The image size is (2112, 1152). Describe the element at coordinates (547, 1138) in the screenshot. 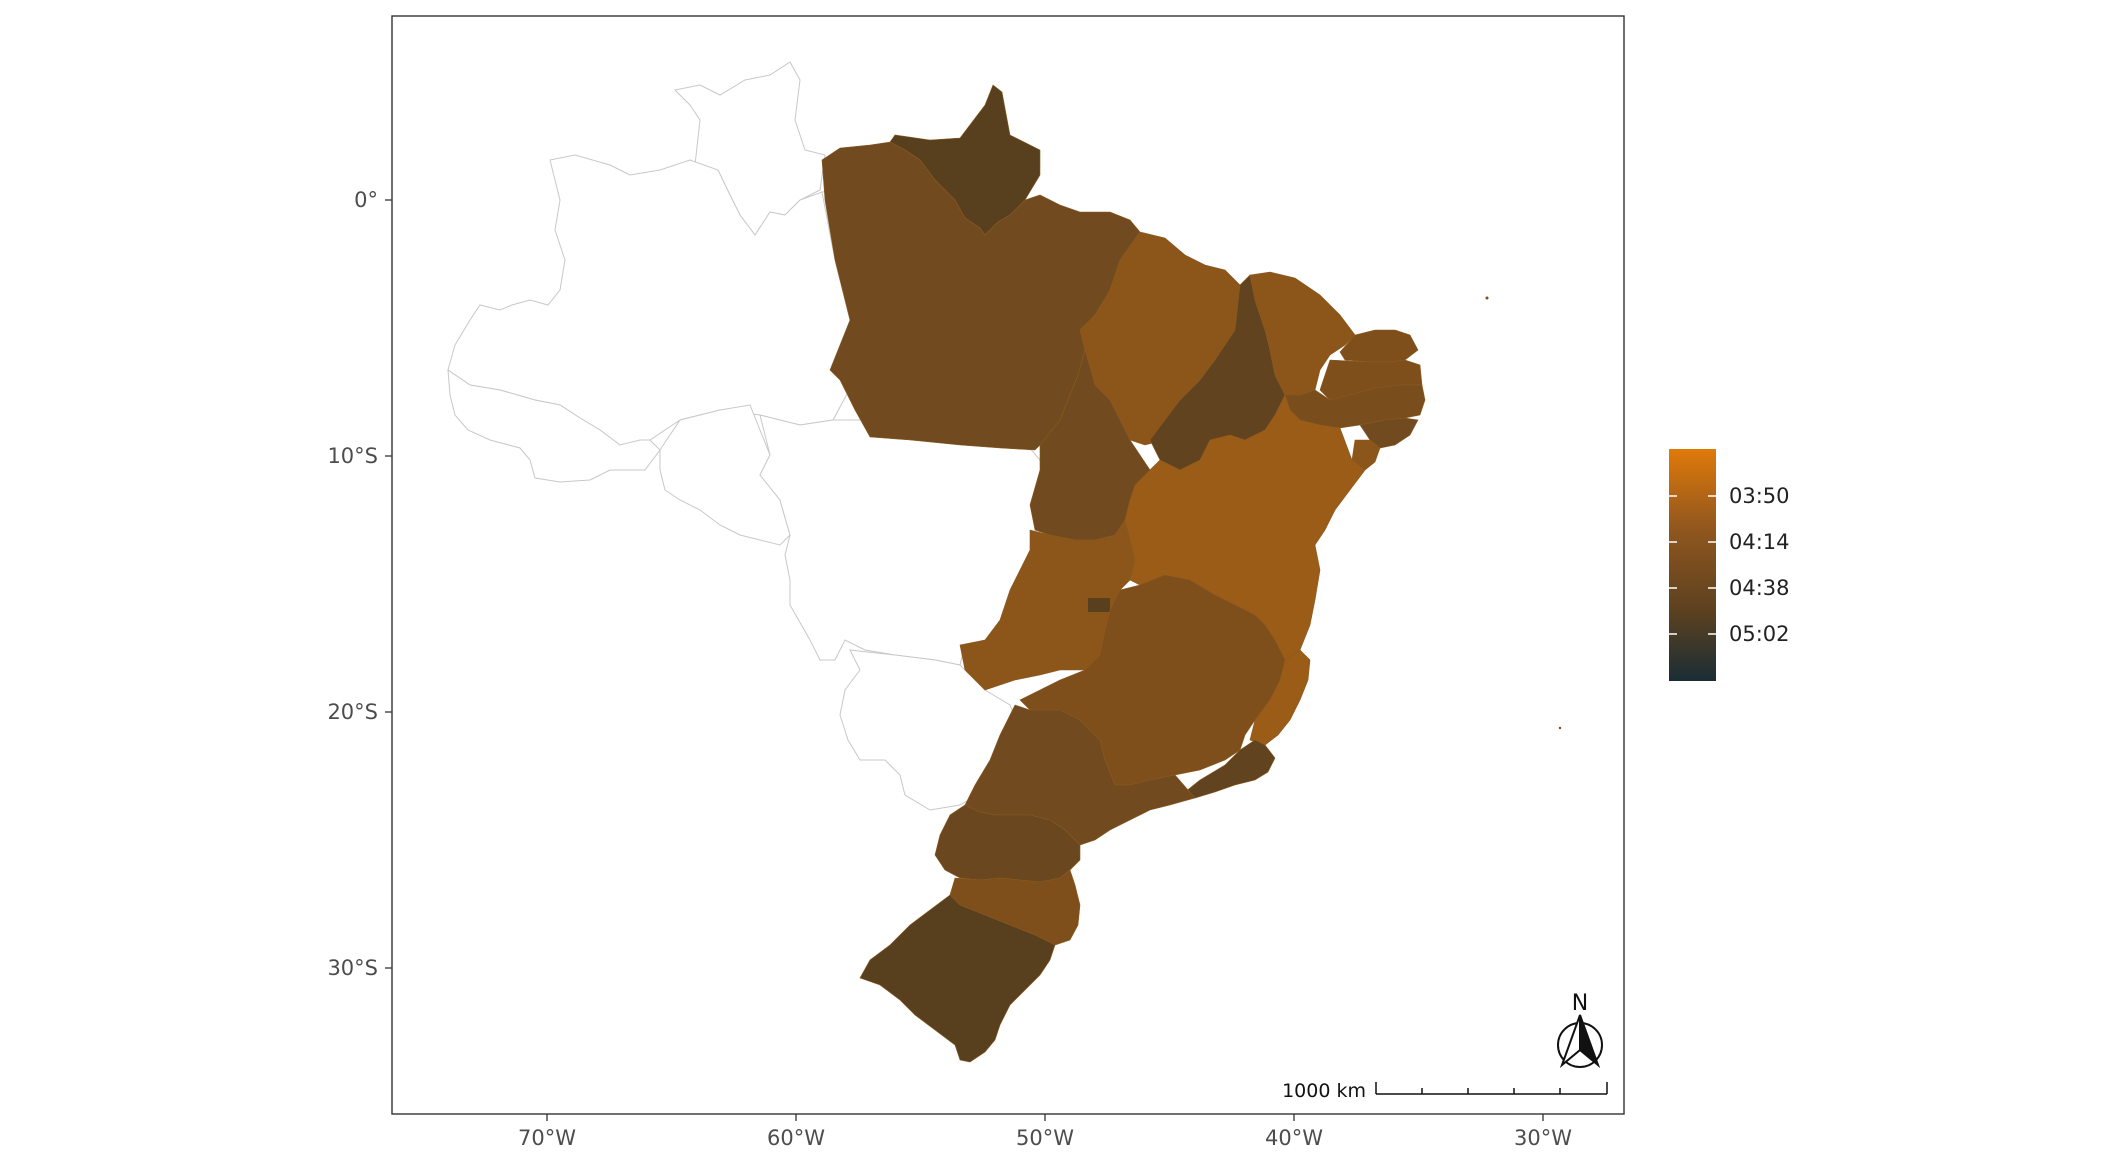

I see `x-tick-label: 70°W` at that location.